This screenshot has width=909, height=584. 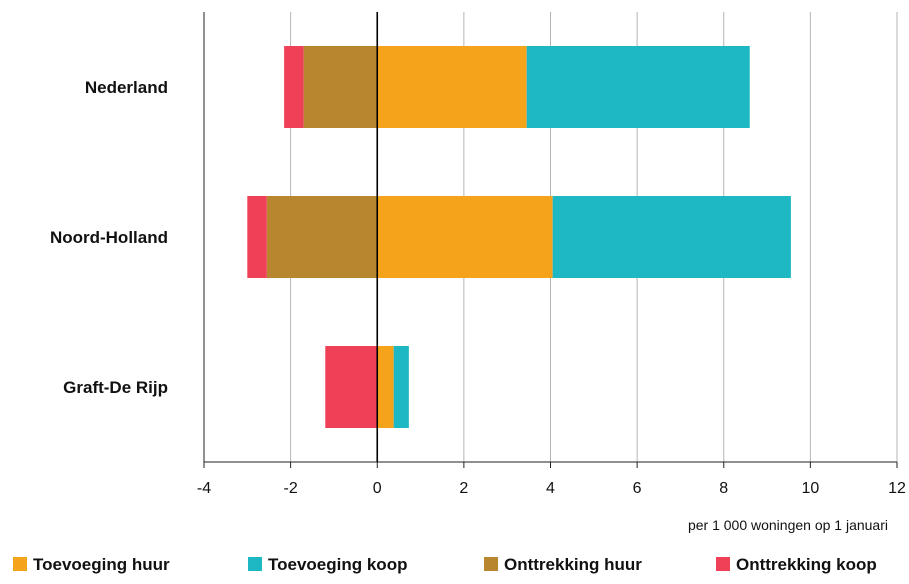 What do you see at coordinates (723, 488) in the screenshot?
I see `x-tick-label-8: 8` at bounding box center [723, 488].